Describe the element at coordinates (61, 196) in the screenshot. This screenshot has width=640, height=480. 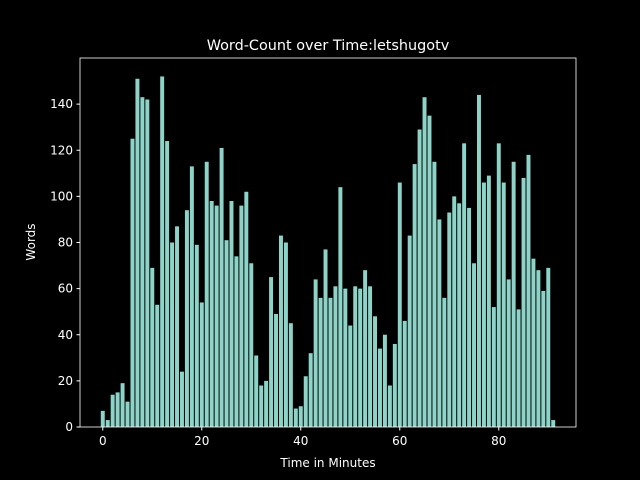
I see `y-tick-label: 100` at that location.